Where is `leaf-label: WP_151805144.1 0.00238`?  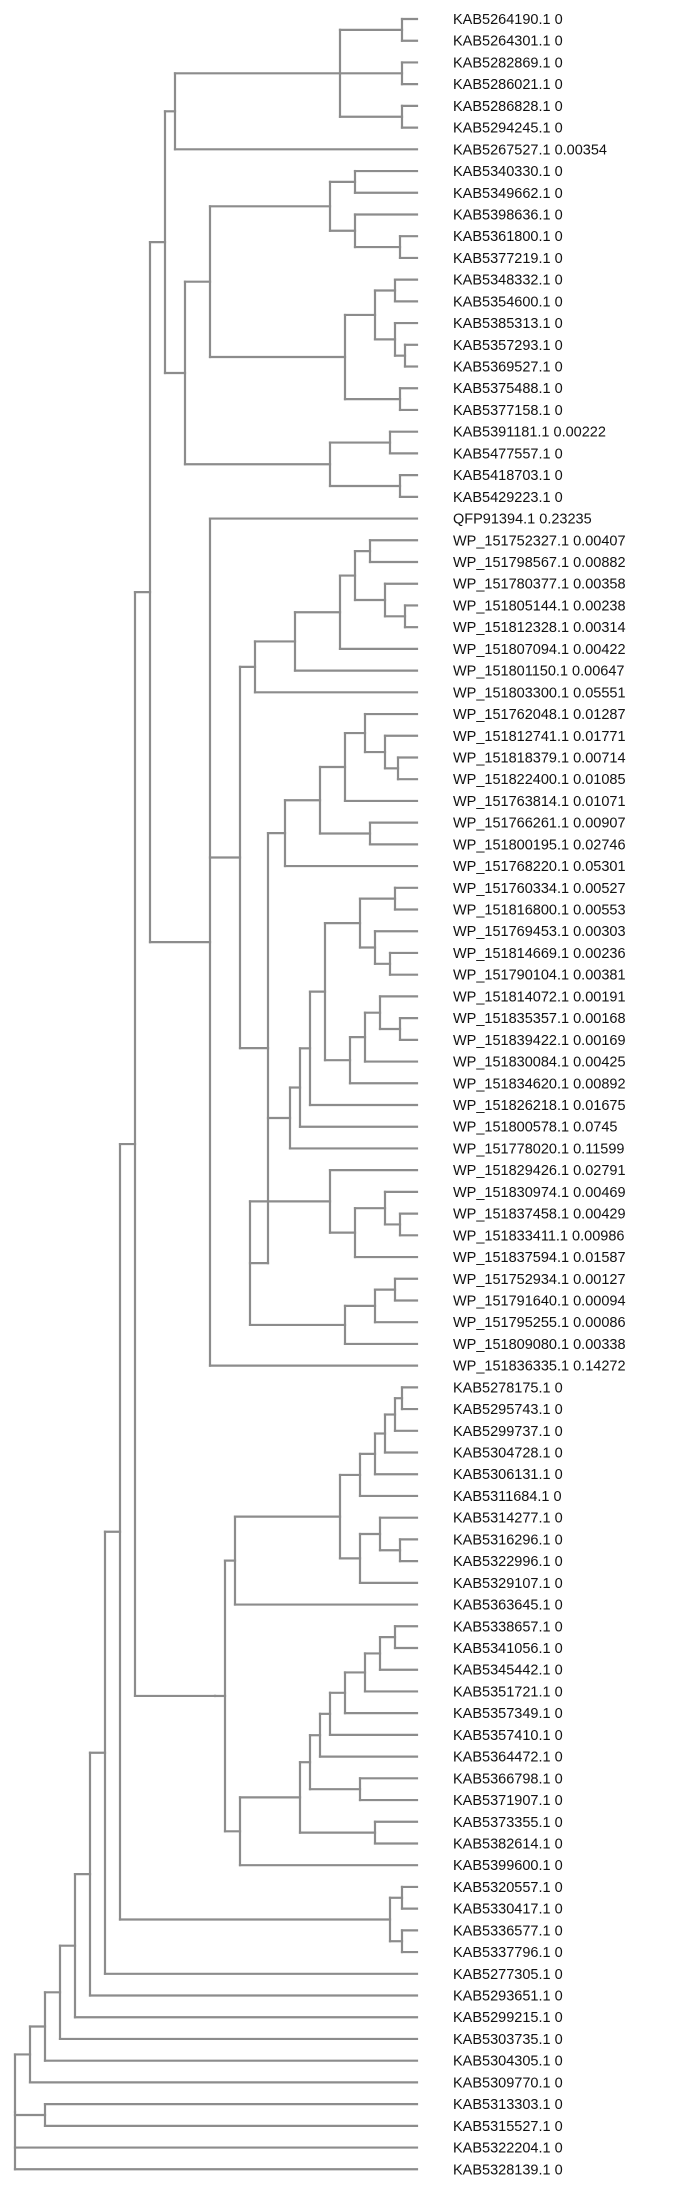 leaf-label: WP_151805144.1 0.00238 is located at coordinates (539, 606).